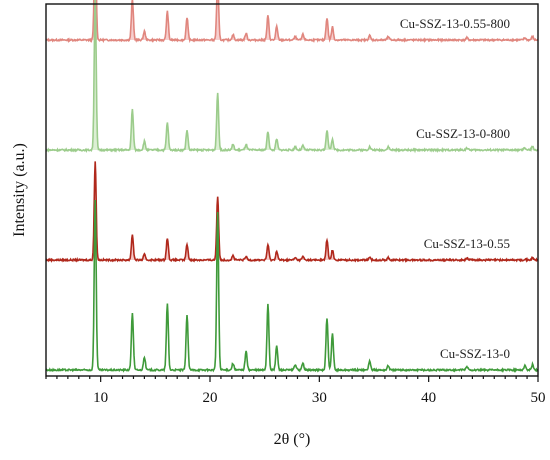 The height and width of the screenshot is (460, 550). I want to click on series-label-0: Cu-SSZ-13-0.55-800, so click(455, 23).